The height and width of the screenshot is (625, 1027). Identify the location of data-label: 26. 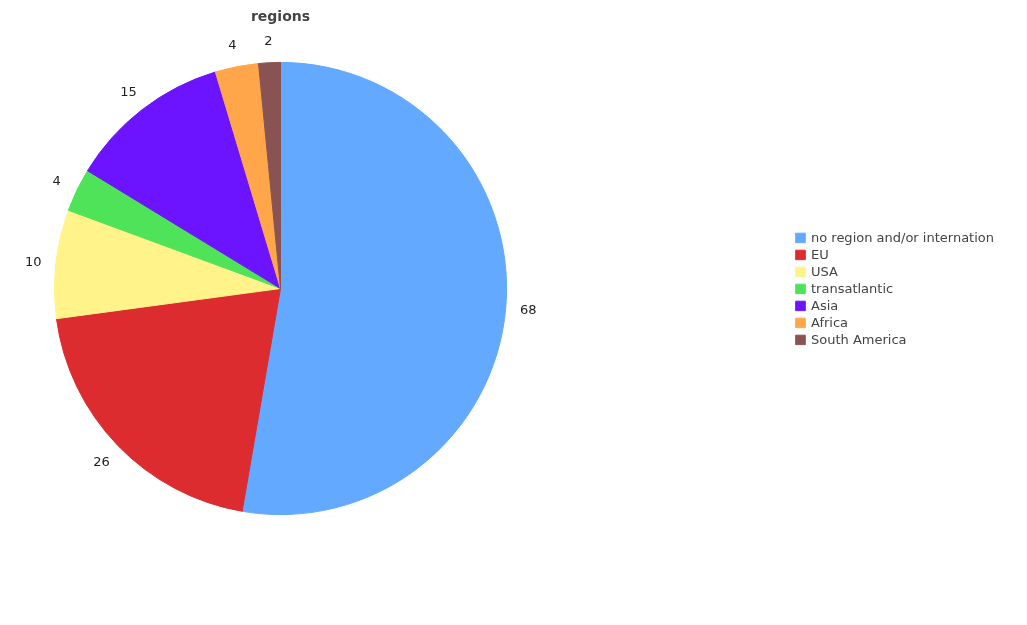
(101, 461).